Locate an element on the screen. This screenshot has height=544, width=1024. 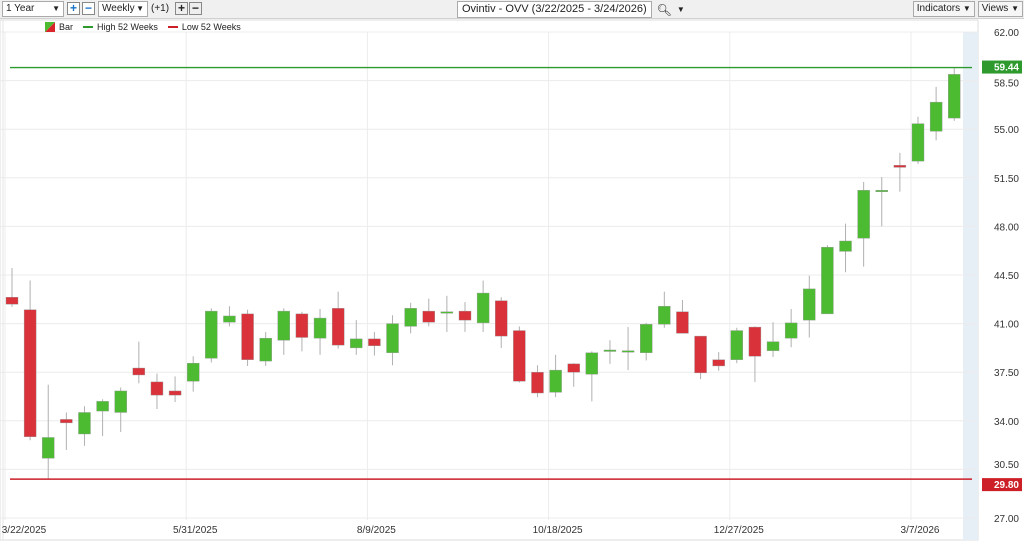
high-52w-badge is located at coordinates (1002, 67).